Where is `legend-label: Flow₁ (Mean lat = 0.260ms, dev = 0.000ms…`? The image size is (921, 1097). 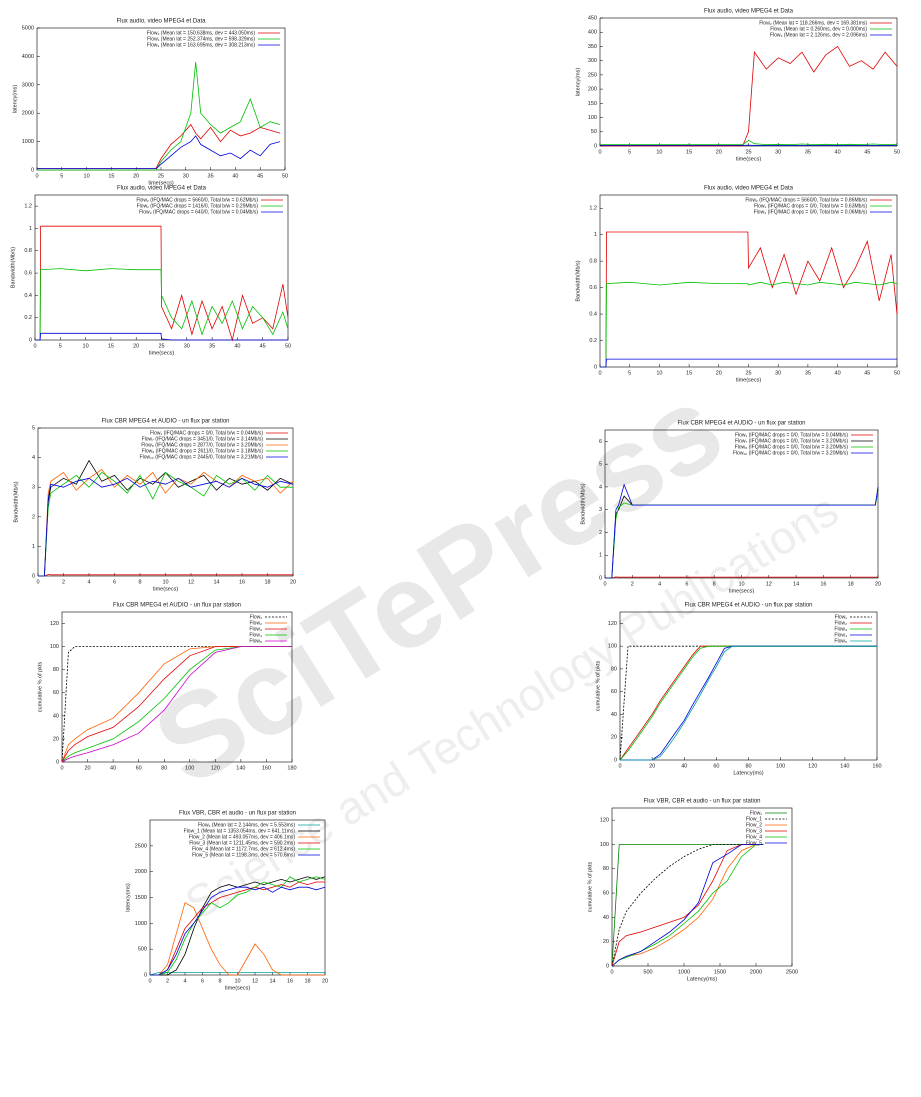 legend-label: Flow₁ (Mean lat = 0.260ms, dev = 0.000ms… is located at coordinates (818, 29).